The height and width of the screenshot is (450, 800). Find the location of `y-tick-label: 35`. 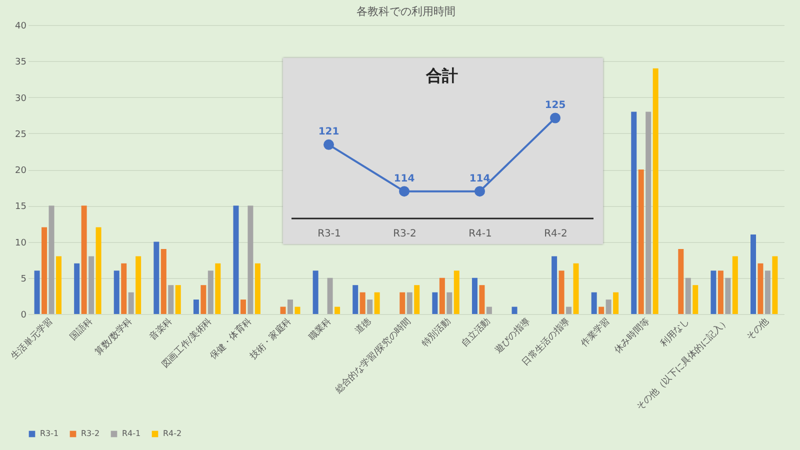

y-tick-label: 35 is located at coordinates (20, 63).